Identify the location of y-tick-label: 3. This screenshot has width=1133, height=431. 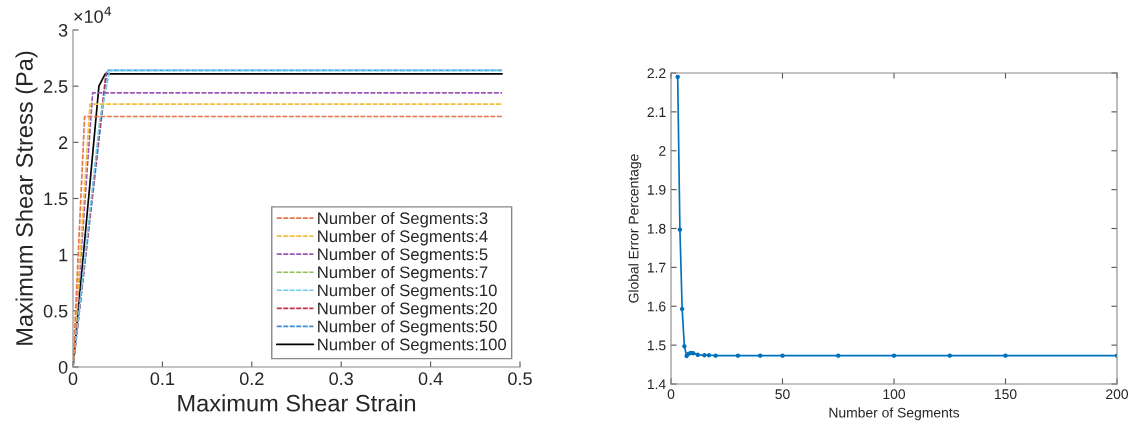
(63, 30).